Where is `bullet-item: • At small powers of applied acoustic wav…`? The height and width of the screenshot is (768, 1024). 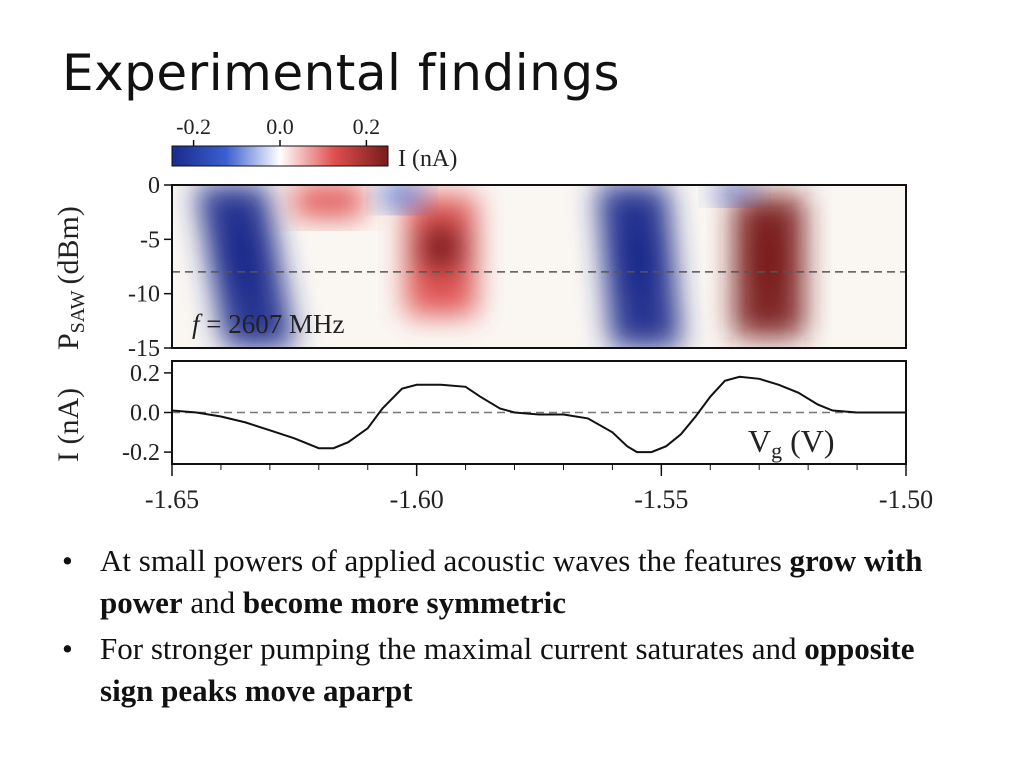 bullet-item: • At small powers of applied acoustic wav… is located at coordinates (512, 582).